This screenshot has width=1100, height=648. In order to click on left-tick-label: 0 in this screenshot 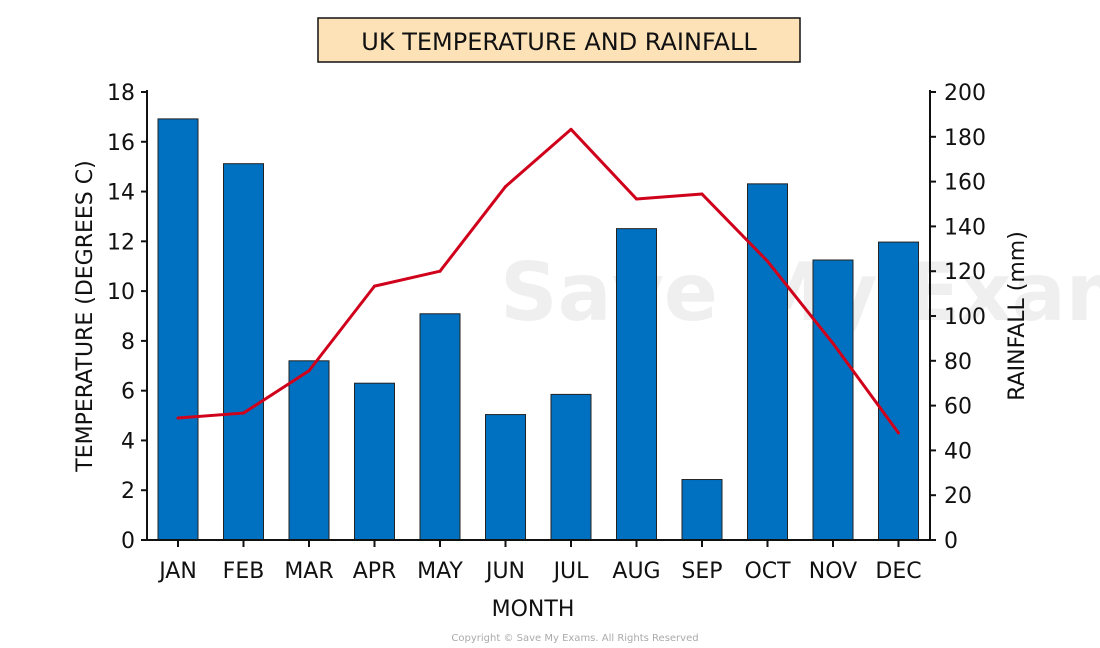, I will do `click(128, 541)`.